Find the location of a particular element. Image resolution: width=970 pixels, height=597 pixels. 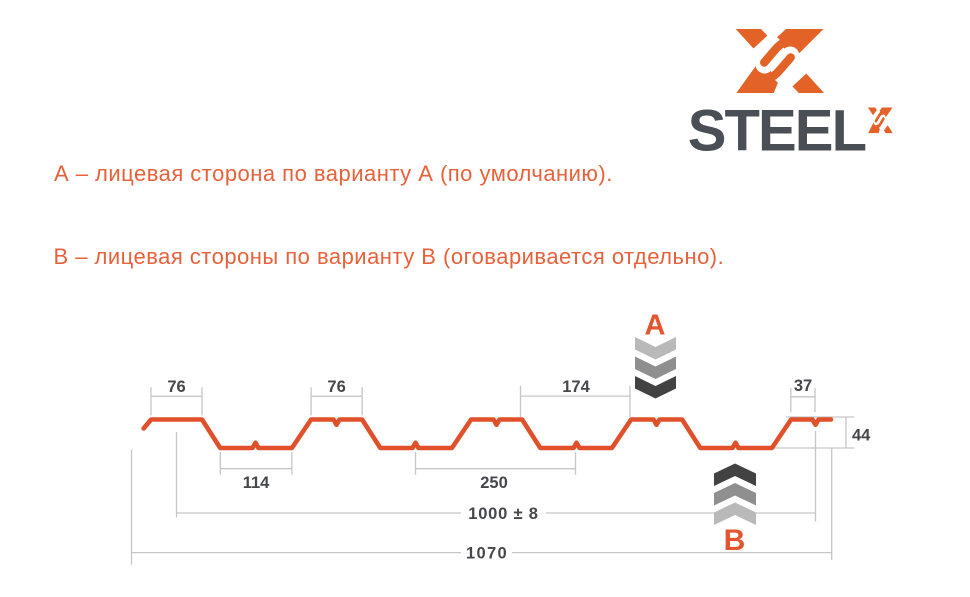

svg-text: 174 is located at coordinates (576, 387).